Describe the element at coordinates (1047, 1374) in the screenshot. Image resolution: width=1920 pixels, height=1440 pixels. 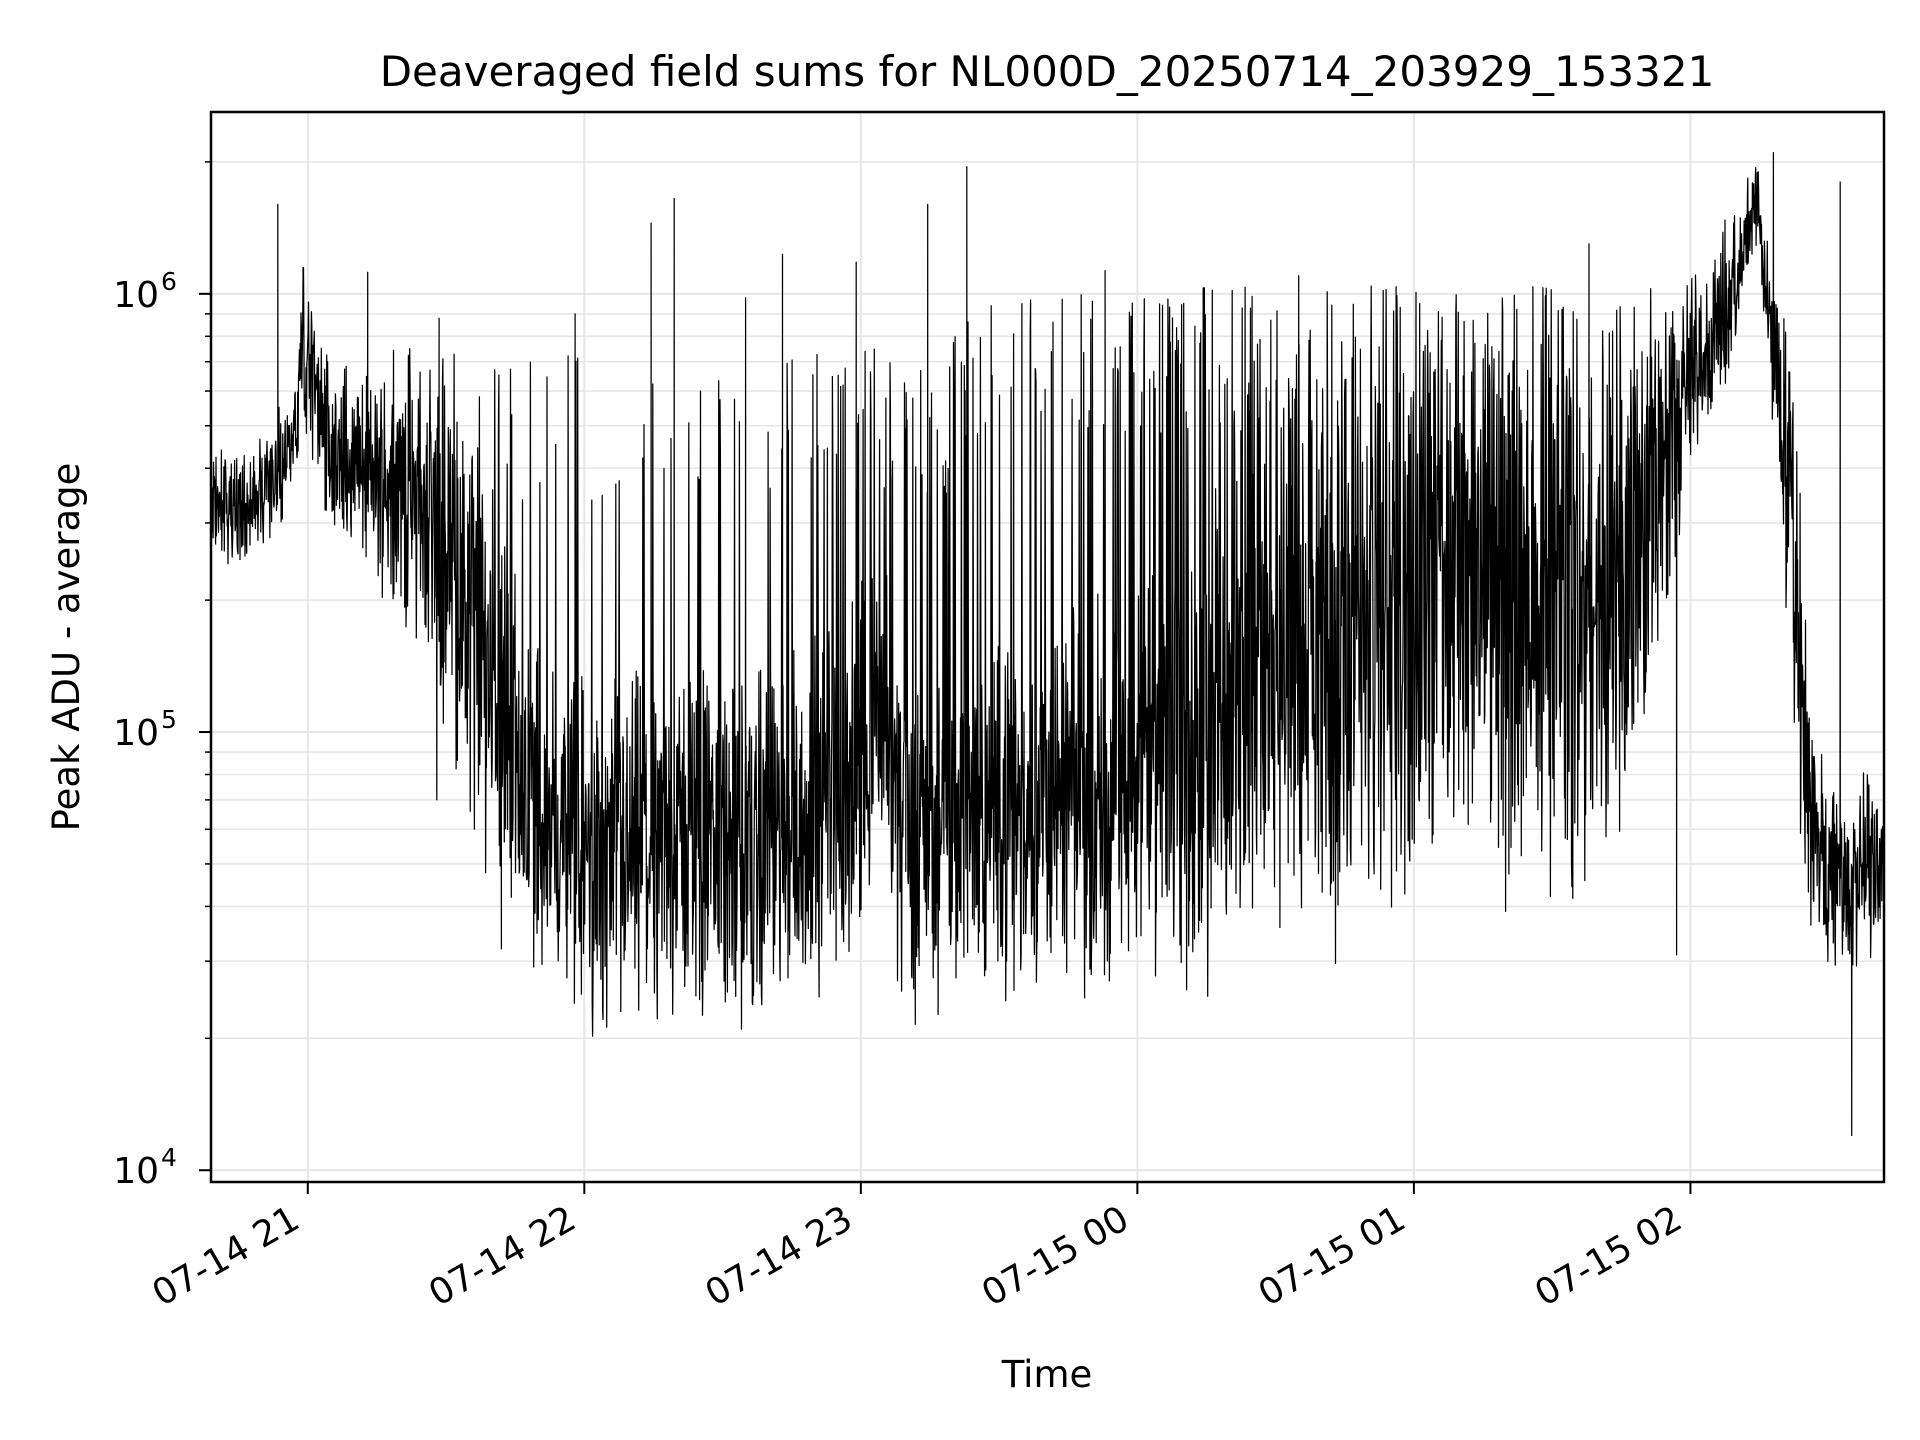
I see `x-axis-label: Time` at that location.